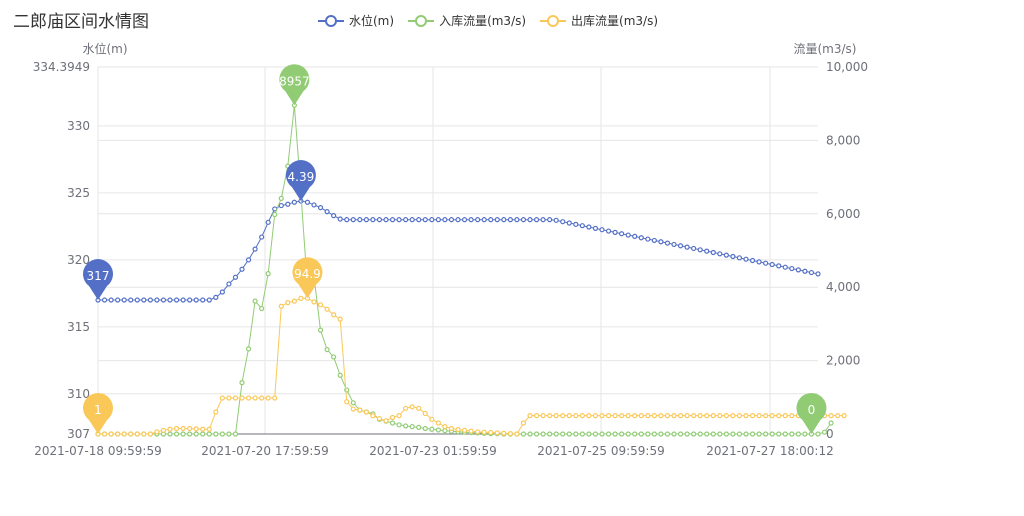  Describe the element at coordinates (843, 361) in the screenshot. I see `y-right-tick-label: 2,000` at that location.